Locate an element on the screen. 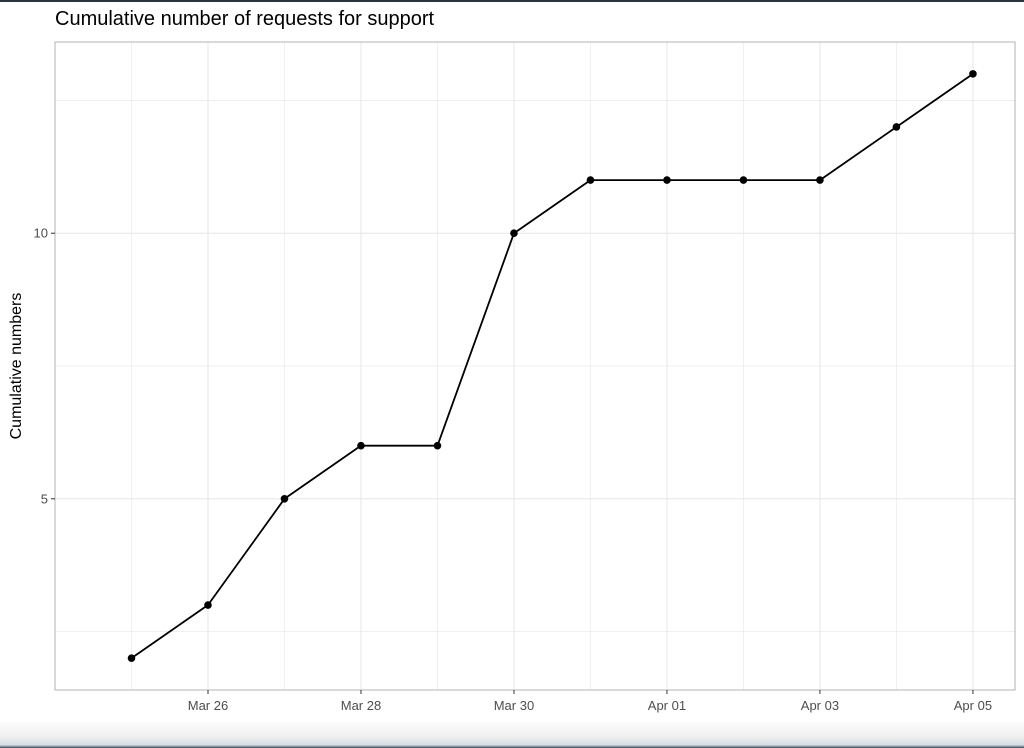 The height and width of the screenshot is (748, 1024). x-tick-label: Apr 01 is located at coordinates (667, 705).